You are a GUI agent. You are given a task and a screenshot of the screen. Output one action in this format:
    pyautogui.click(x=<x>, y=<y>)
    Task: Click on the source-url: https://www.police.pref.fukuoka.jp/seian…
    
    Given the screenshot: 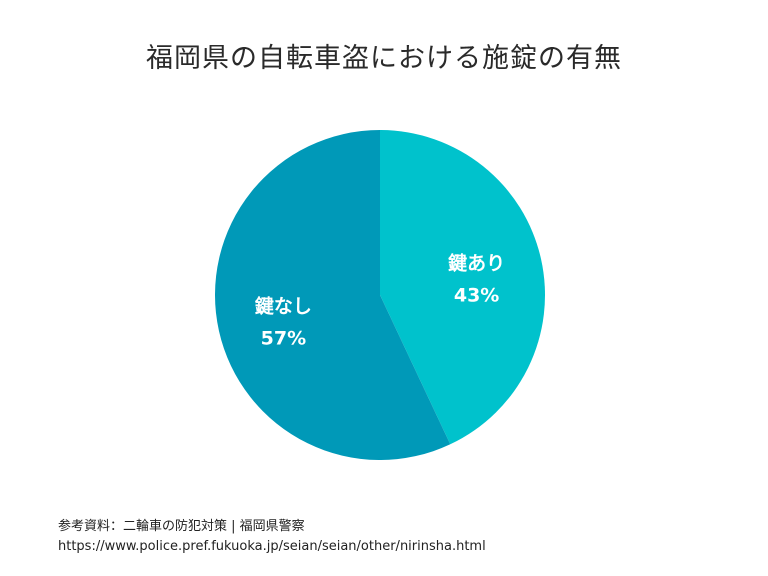 What is the action you would take?
    pyautogui.click(x=272, y=546)
    